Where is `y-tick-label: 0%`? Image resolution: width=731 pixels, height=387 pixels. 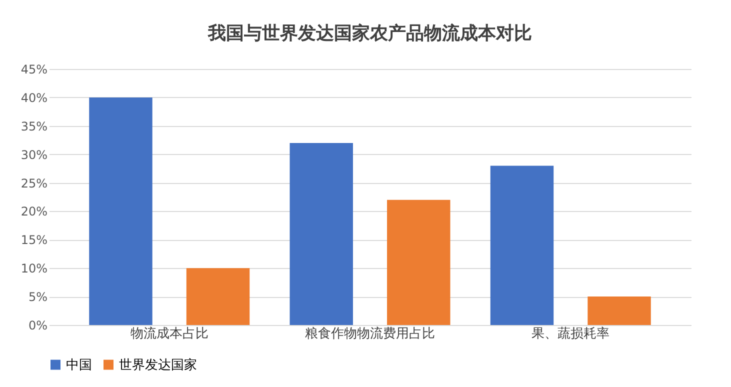 y-tick-label: 0% is located at coordinates (38, 325).